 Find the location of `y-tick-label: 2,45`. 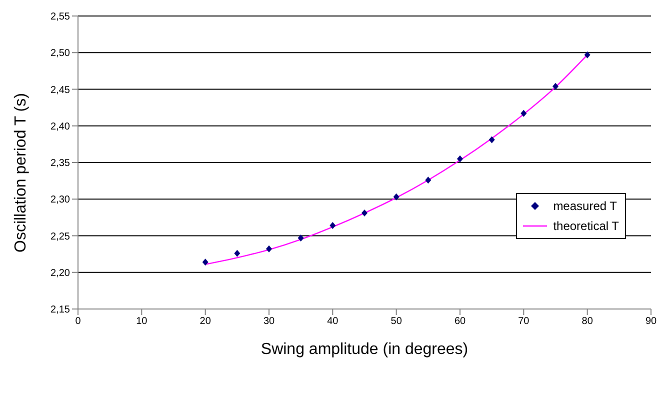

y-tick-label: 2,45 is located at coordinates (60, 90).